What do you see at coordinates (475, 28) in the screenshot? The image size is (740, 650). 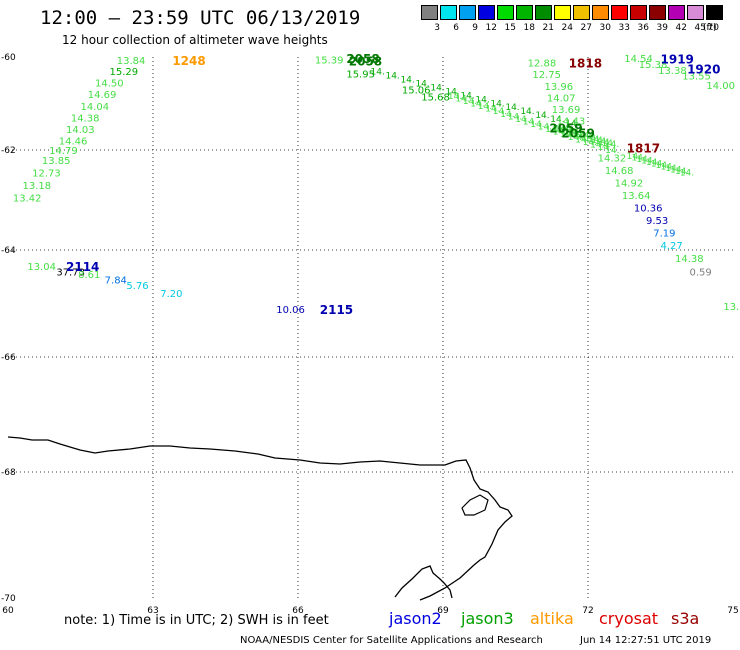 I see `legend-label: 9` at bounding box center [475, 28].